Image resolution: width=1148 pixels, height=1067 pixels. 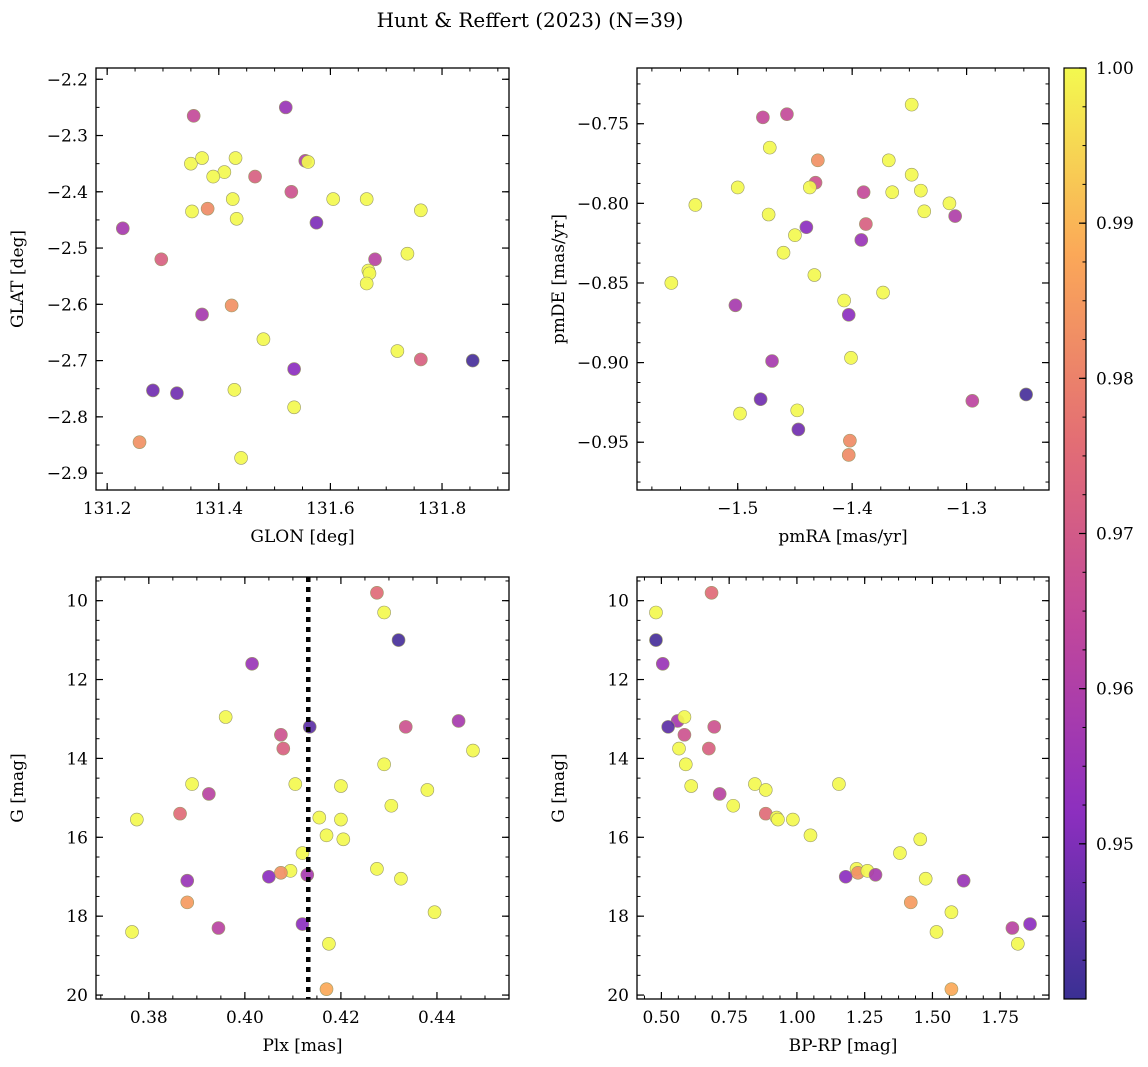 I want to click on x-tick-label: 1.50, so click(x=933, y=1018).